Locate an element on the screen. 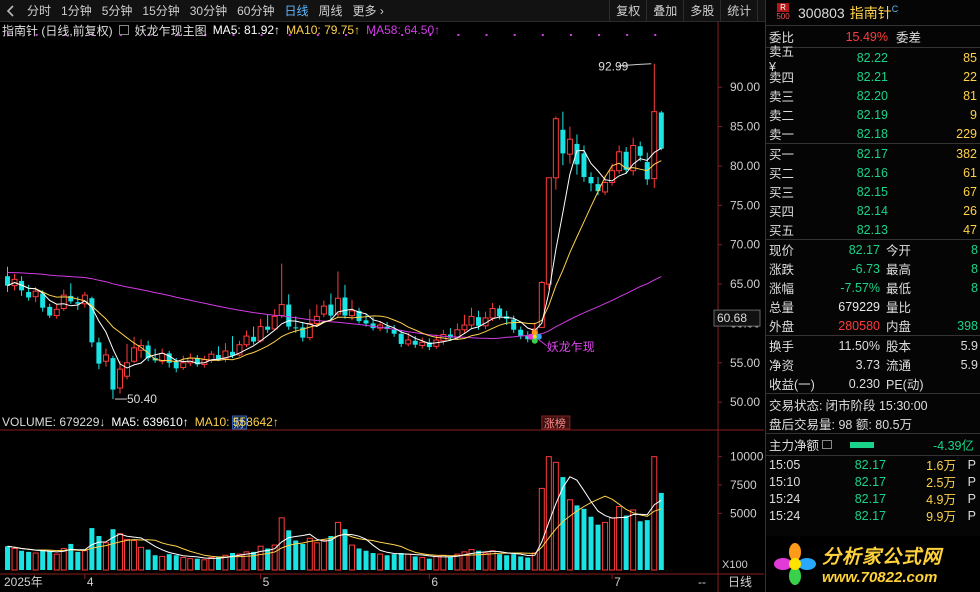 The height and width of the screenshot is (592, 980). dash-label: -- is located at coordinates (702, 582).